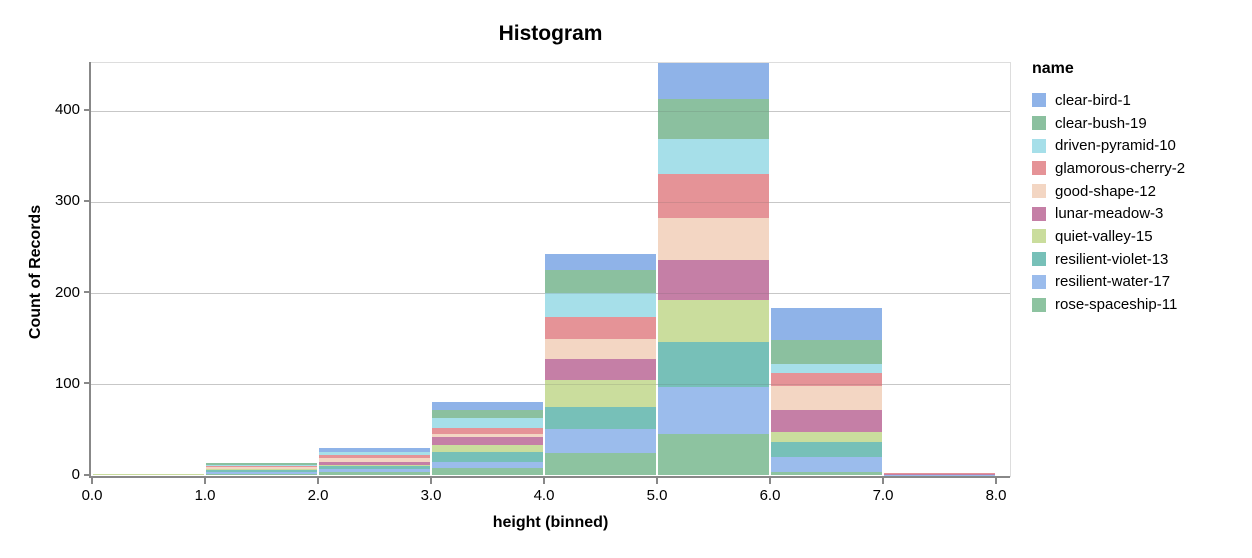 The image size is (1252, 558). I want to click on legend-label: resilient-water-17, so click(1113, 282).